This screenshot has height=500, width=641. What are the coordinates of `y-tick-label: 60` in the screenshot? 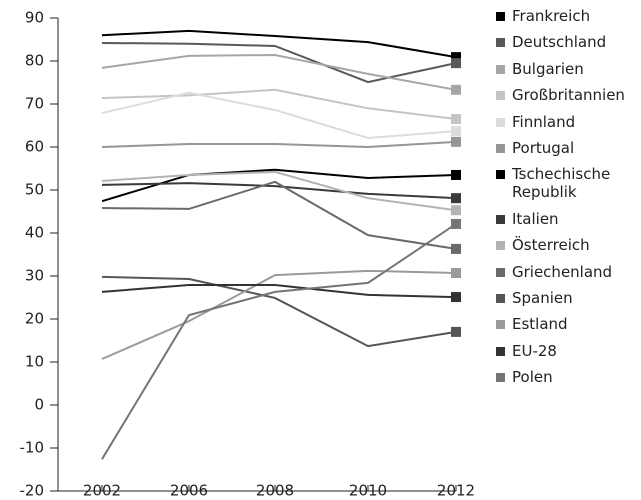 It's located at (34, 147).